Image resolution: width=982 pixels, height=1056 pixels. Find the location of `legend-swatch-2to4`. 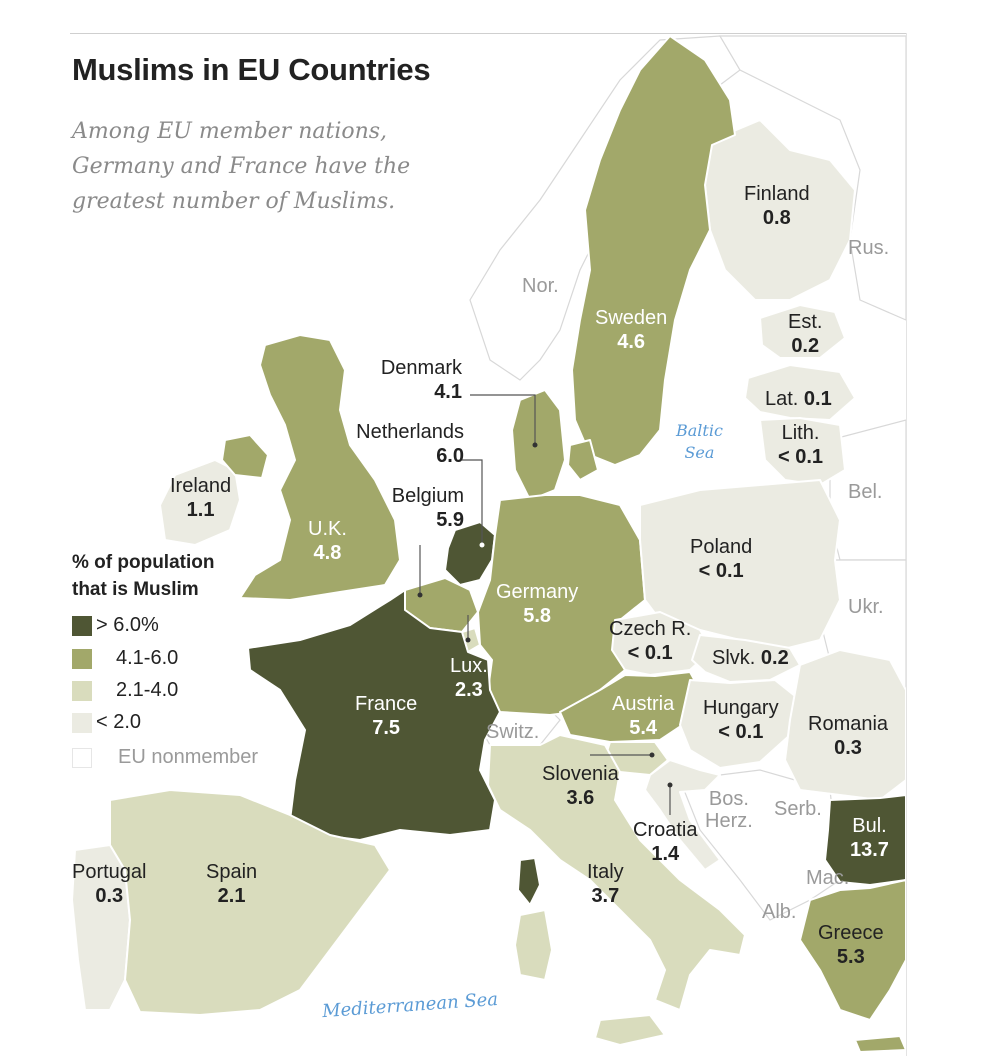

legend-swatch-2to4 is located at coordinates (82, 691).